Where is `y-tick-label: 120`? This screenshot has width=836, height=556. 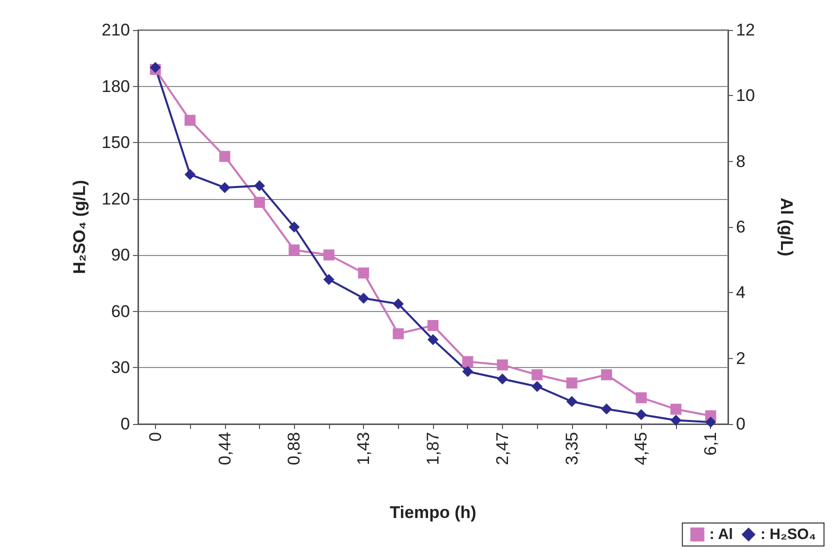
y-tick-label: 120 is located at coordinates (116, 198).